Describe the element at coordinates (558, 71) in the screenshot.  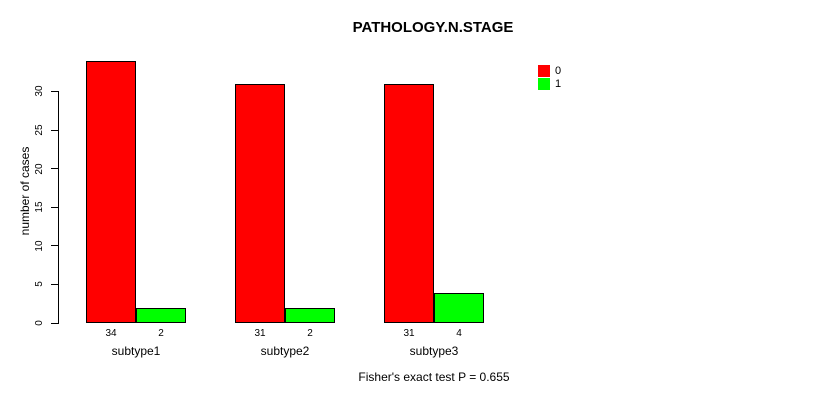
I see `legend-label: 0` at that location.